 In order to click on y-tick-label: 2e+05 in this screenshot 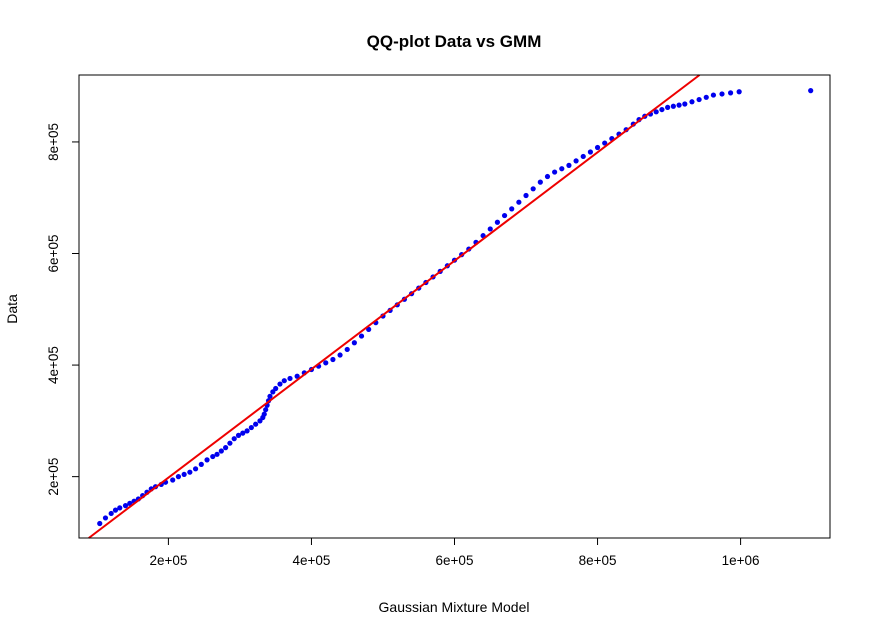, I will do `click(53, 477)`.